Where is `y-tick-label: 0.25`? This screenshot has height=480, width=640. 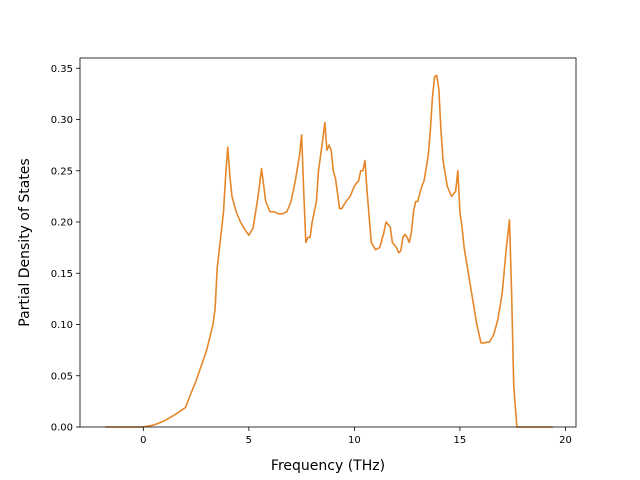 y-tick-label: 0.25 is located at coordinates (62, 171).